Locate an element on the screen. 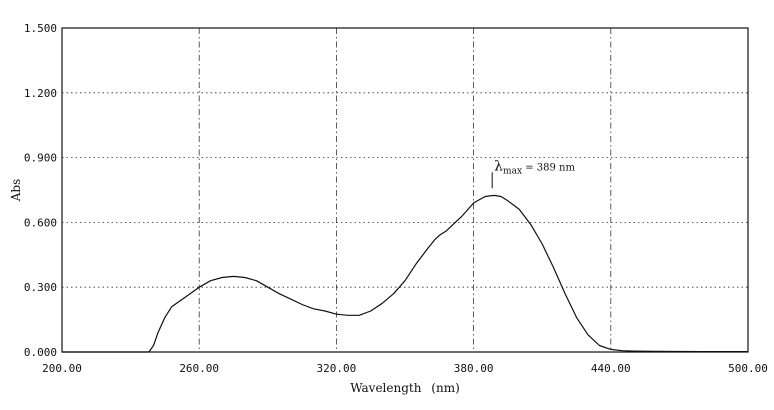  y-tick-label: 1.200 is located at coordinates (40, 93).